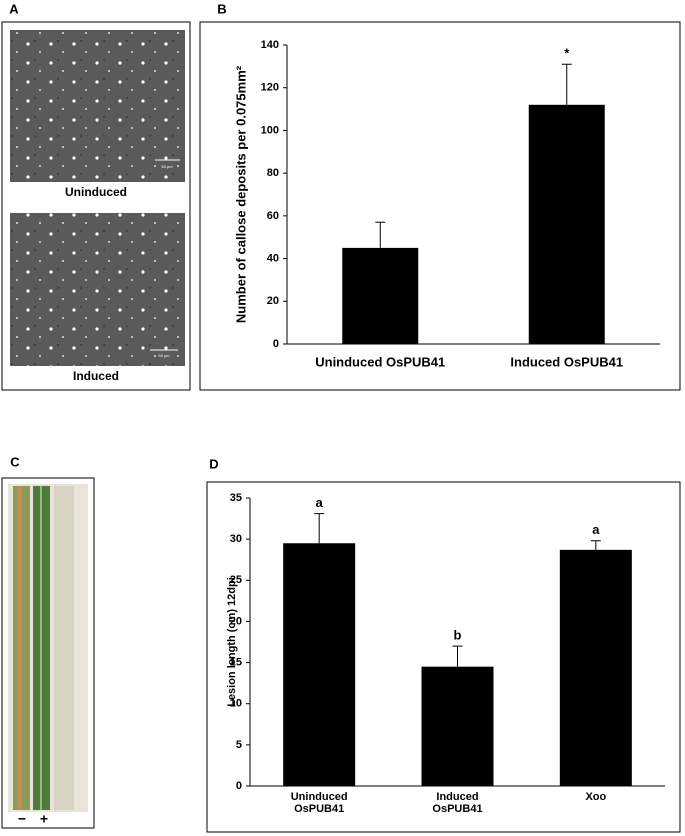 The width and height of the screenshot is (685, 836). I want to click on y-tick-label: 15, so click(236, 662).